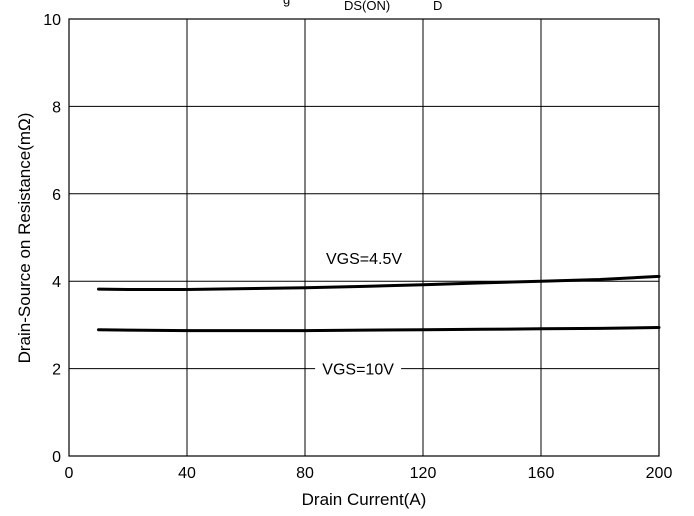  What do you see at coordinates (56, 370) in the screenshot?
I see `y-tick-label: 2` at bounding box center [56, 370].